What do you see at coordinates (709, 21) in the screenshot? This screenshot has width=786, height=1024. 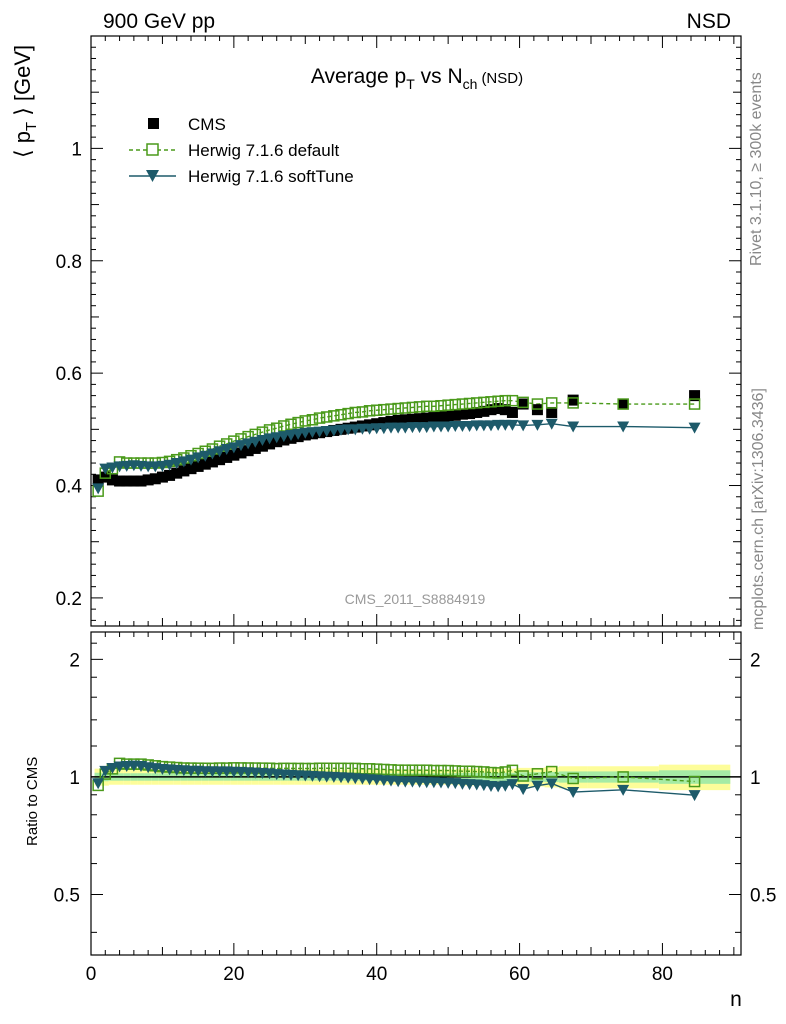 I see `header-right: NSD` at bounding box center [709, 21].